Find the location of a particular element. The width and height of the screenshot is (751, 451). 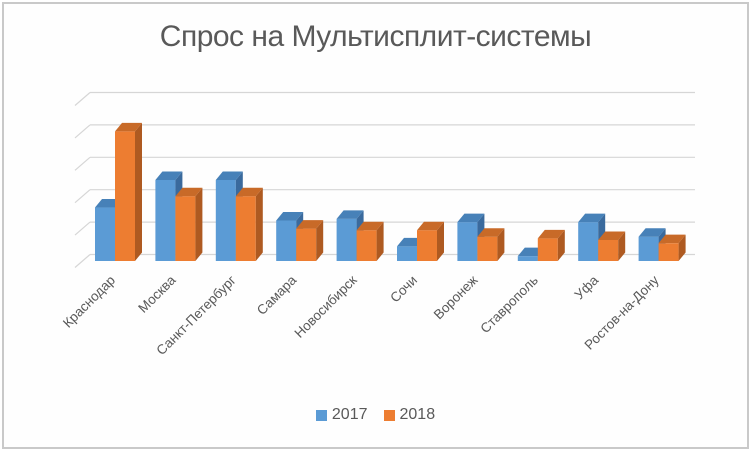

bar-top-2018-Воронеж is located at coordinates (491, 232).